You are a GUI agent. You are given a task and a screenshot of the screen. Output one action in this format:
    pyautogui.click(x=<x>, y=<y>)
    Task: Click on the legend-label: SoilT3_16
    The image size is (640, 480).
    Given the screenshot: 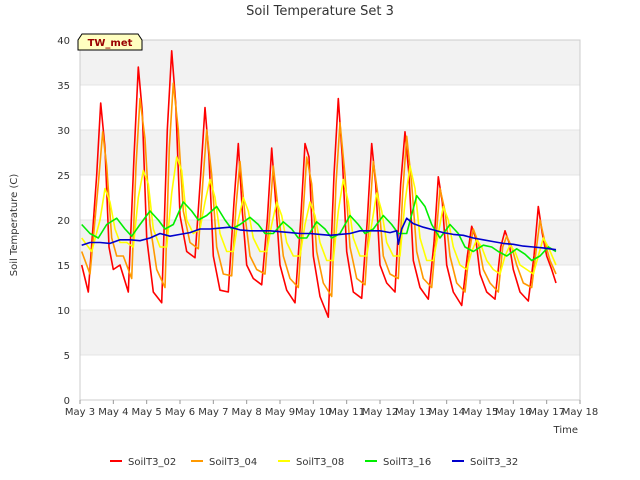 What is the action you would take?
    pyautogui.click(x=407, y=462)
    